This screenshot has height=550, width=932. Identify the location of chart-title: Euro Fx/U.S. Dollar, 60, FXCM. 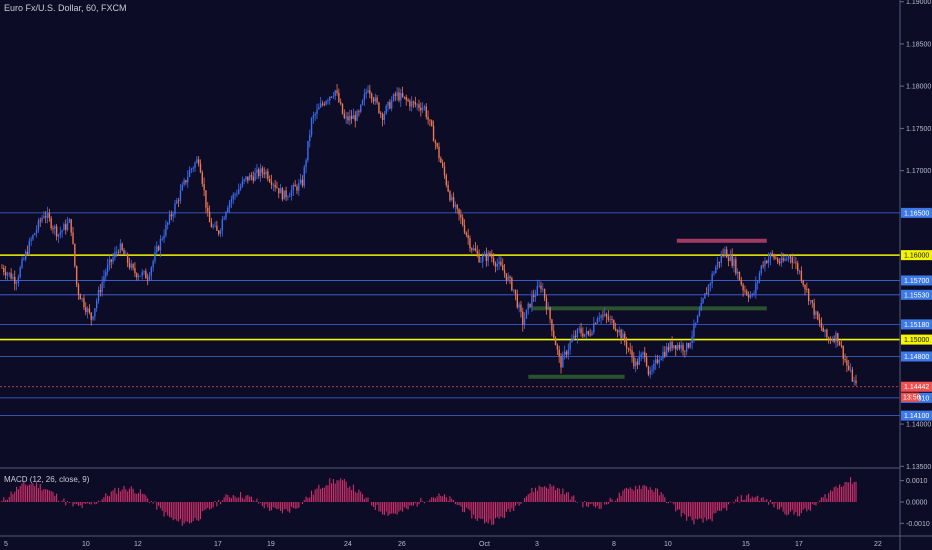
(65, 8).